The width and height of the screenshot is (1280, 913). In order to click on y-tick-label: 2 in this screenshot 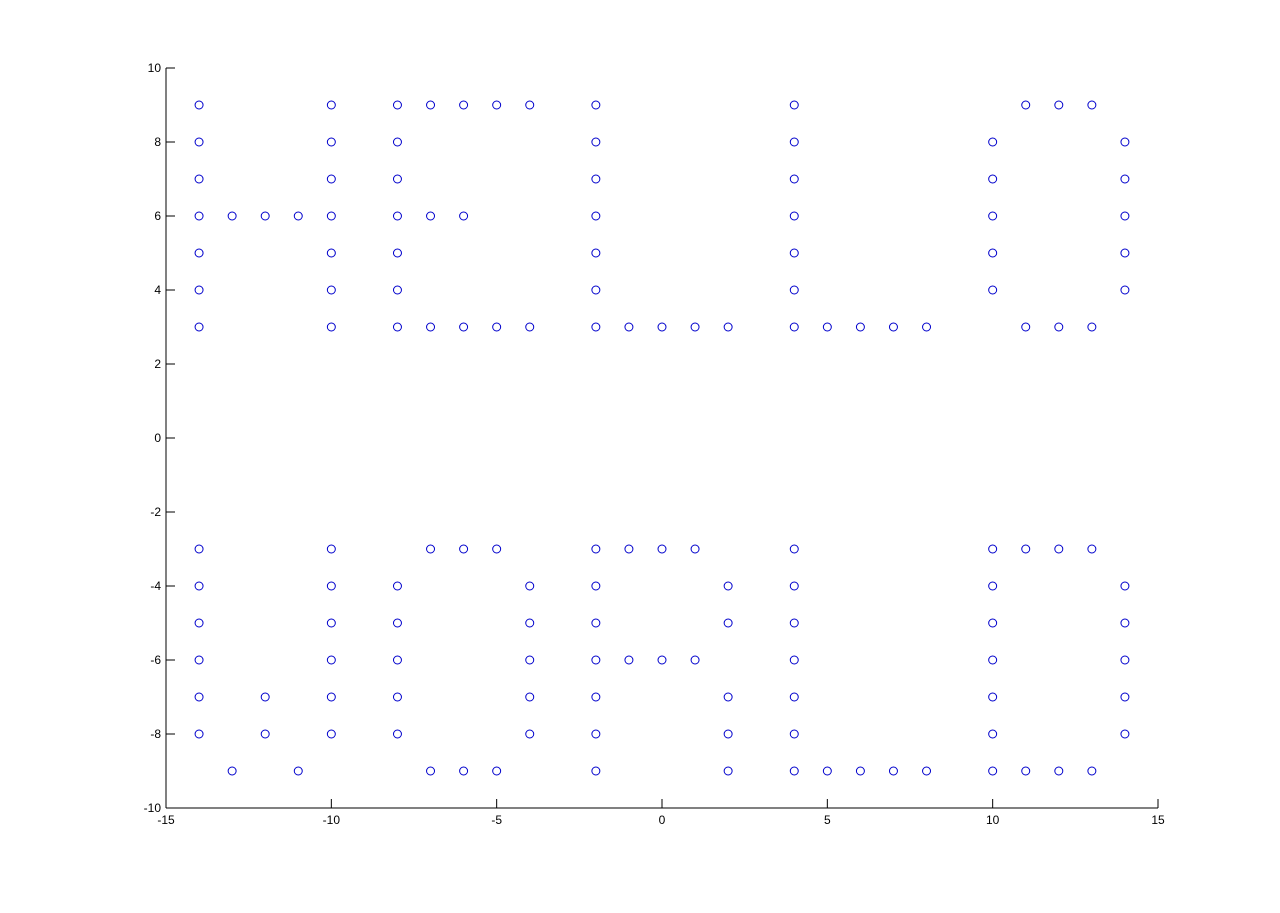, I will do `click(157, 364)`.